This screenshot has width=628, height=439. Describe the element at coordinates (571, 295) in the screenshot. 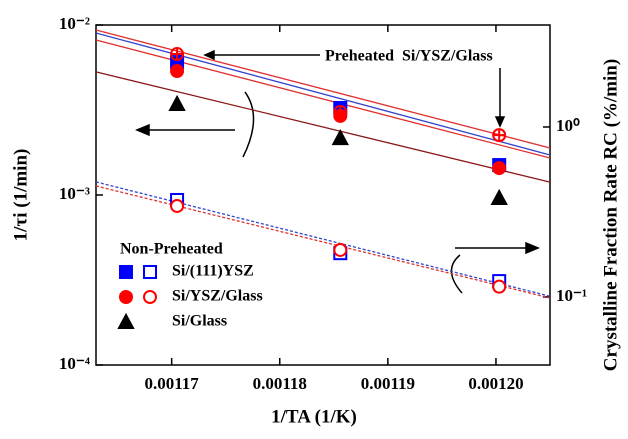

I see `y2-tick-label: 10⁻¹` at that location.